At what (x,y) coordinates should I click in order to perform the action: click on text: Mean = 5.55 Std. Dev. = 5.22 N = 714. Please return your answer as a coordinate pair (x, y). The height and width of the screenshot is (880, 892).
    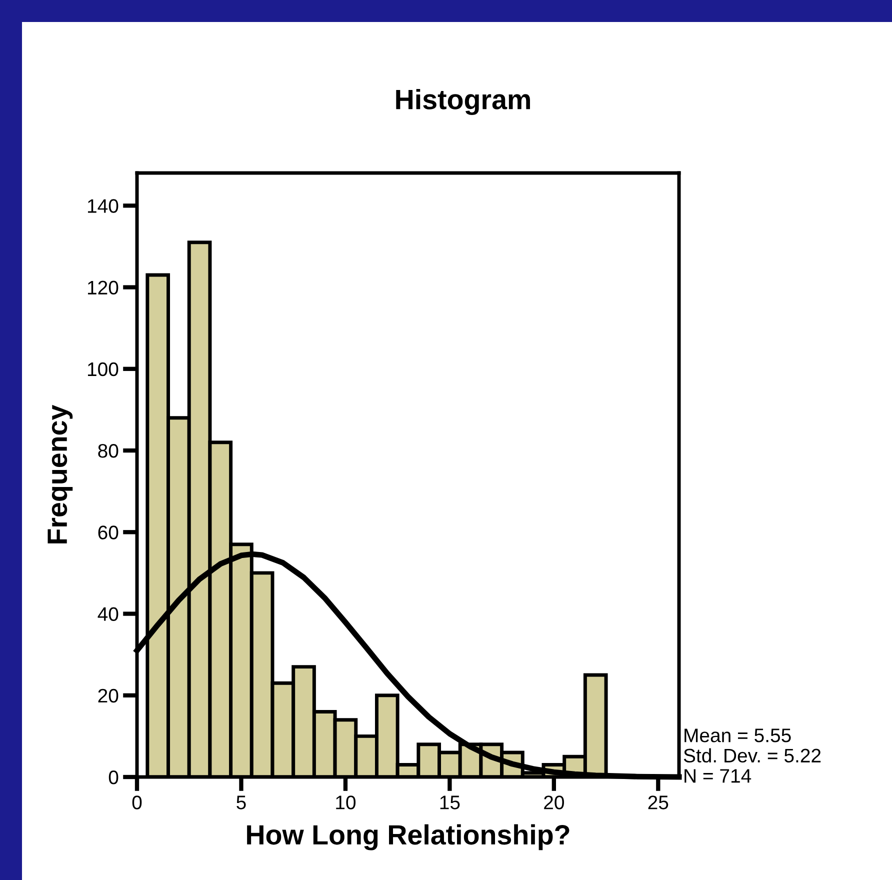
    Looking at the image, I should click on (752, 755).